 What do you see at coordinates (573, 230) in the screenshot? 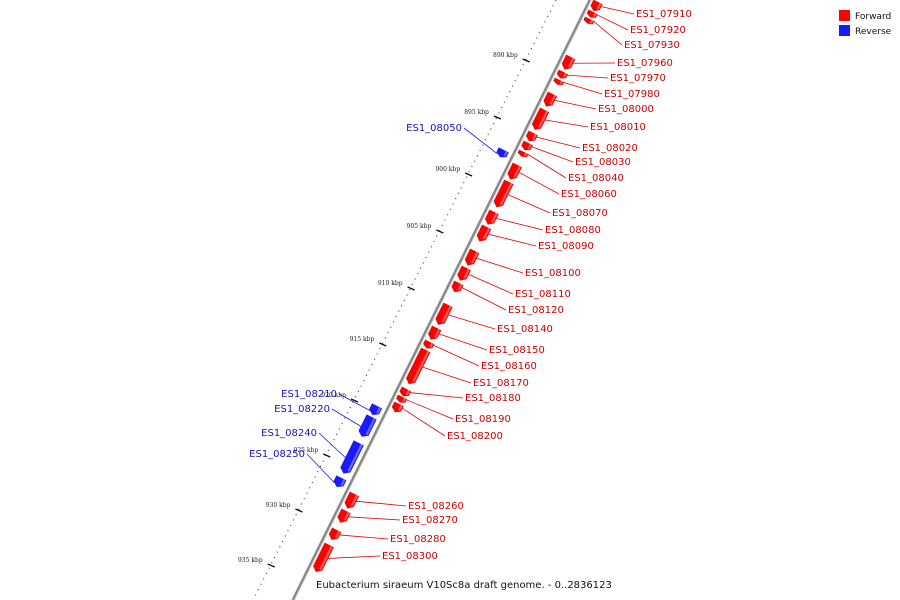
I see `gene-label: ES1_08080` at bounding box center [573, 230].